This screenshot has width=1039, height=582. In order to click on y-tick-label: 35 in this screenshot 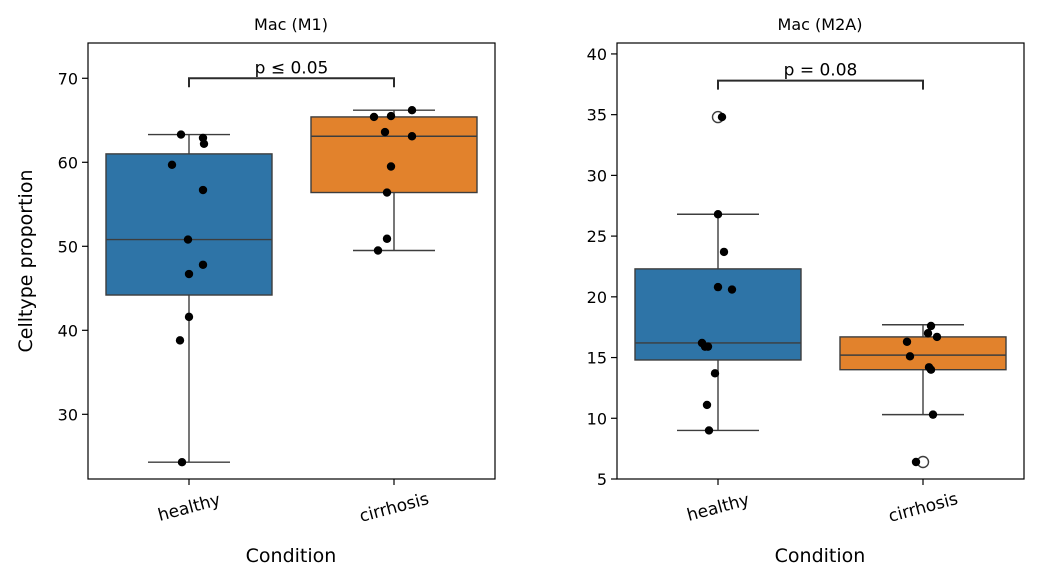, I will do `click(597, 115)`.